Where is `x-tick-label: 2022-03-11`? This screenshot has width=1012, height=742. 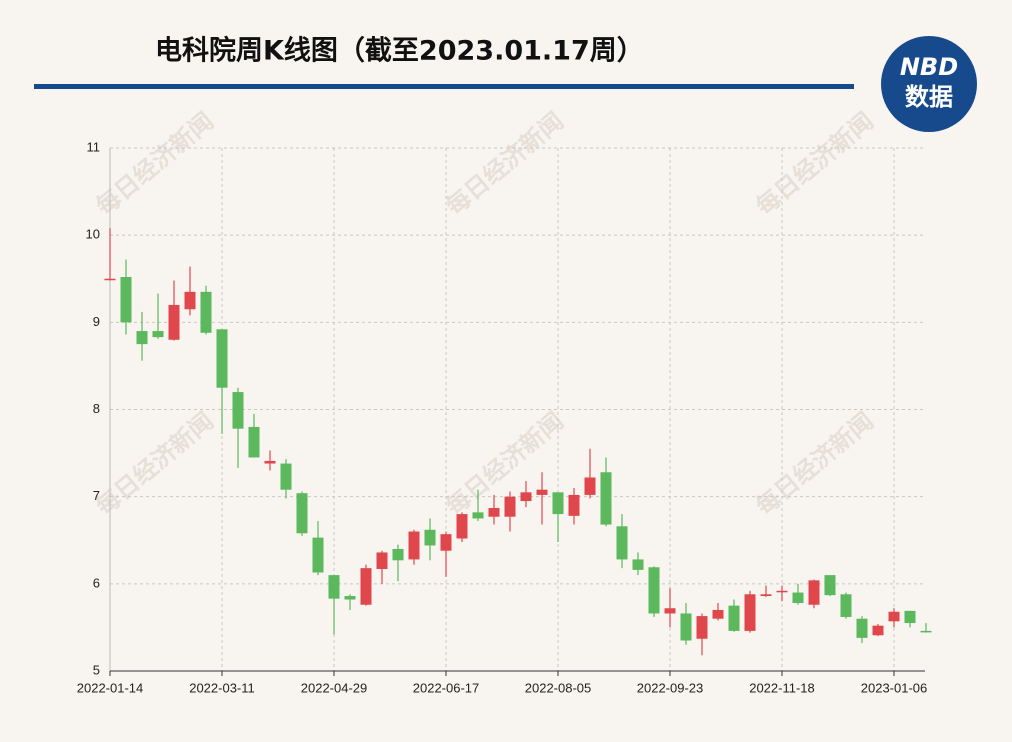 x-tick-label: 2022-03-11 is located at coordinates (222, 687).